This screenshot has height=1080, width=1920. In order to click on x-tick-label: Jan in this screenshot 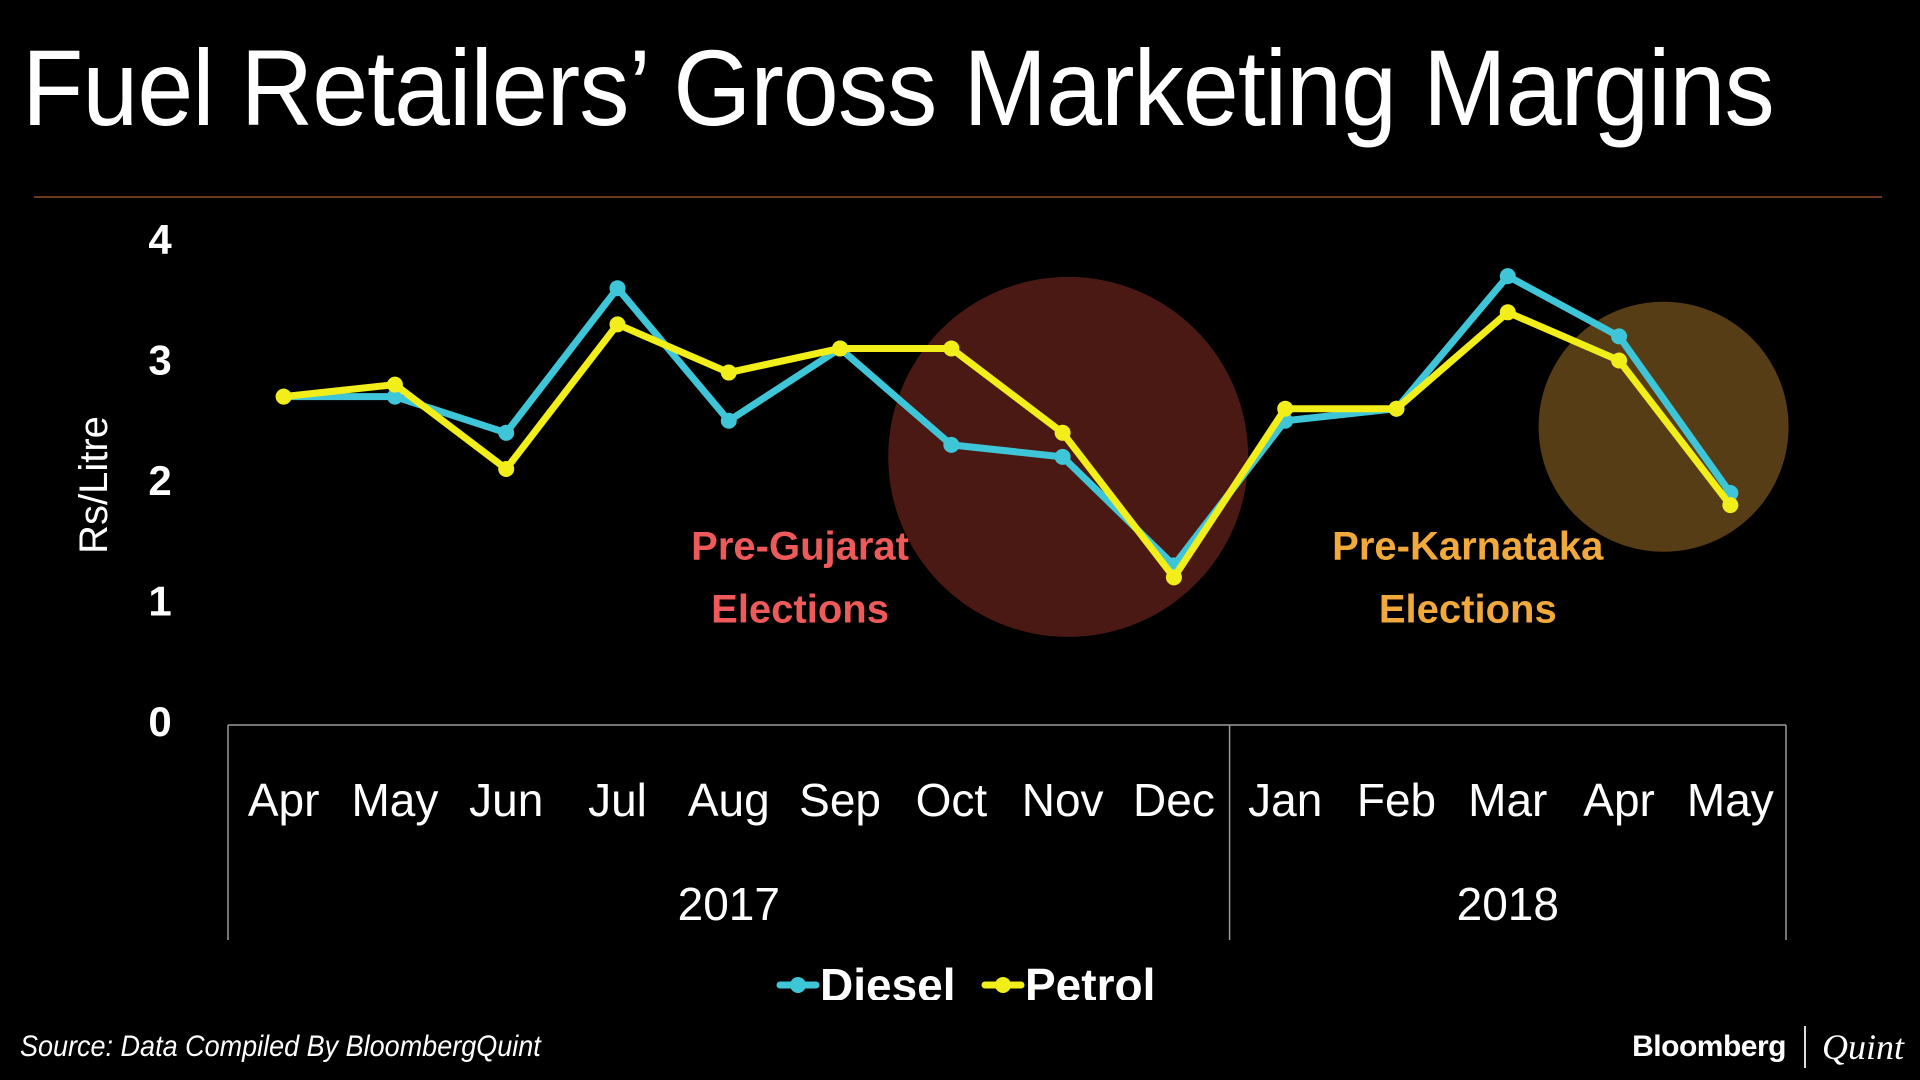, I will do `click(1285, 800)`.